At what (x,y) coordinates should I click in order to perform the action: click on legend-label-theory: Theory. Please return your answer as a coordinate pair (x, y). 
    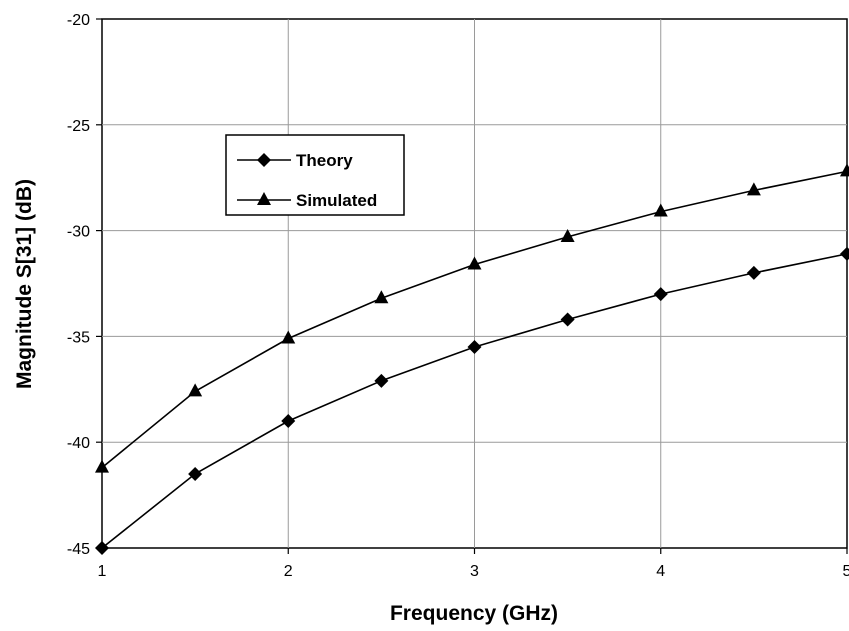
    Looking at the image, I should click on (324, 160).